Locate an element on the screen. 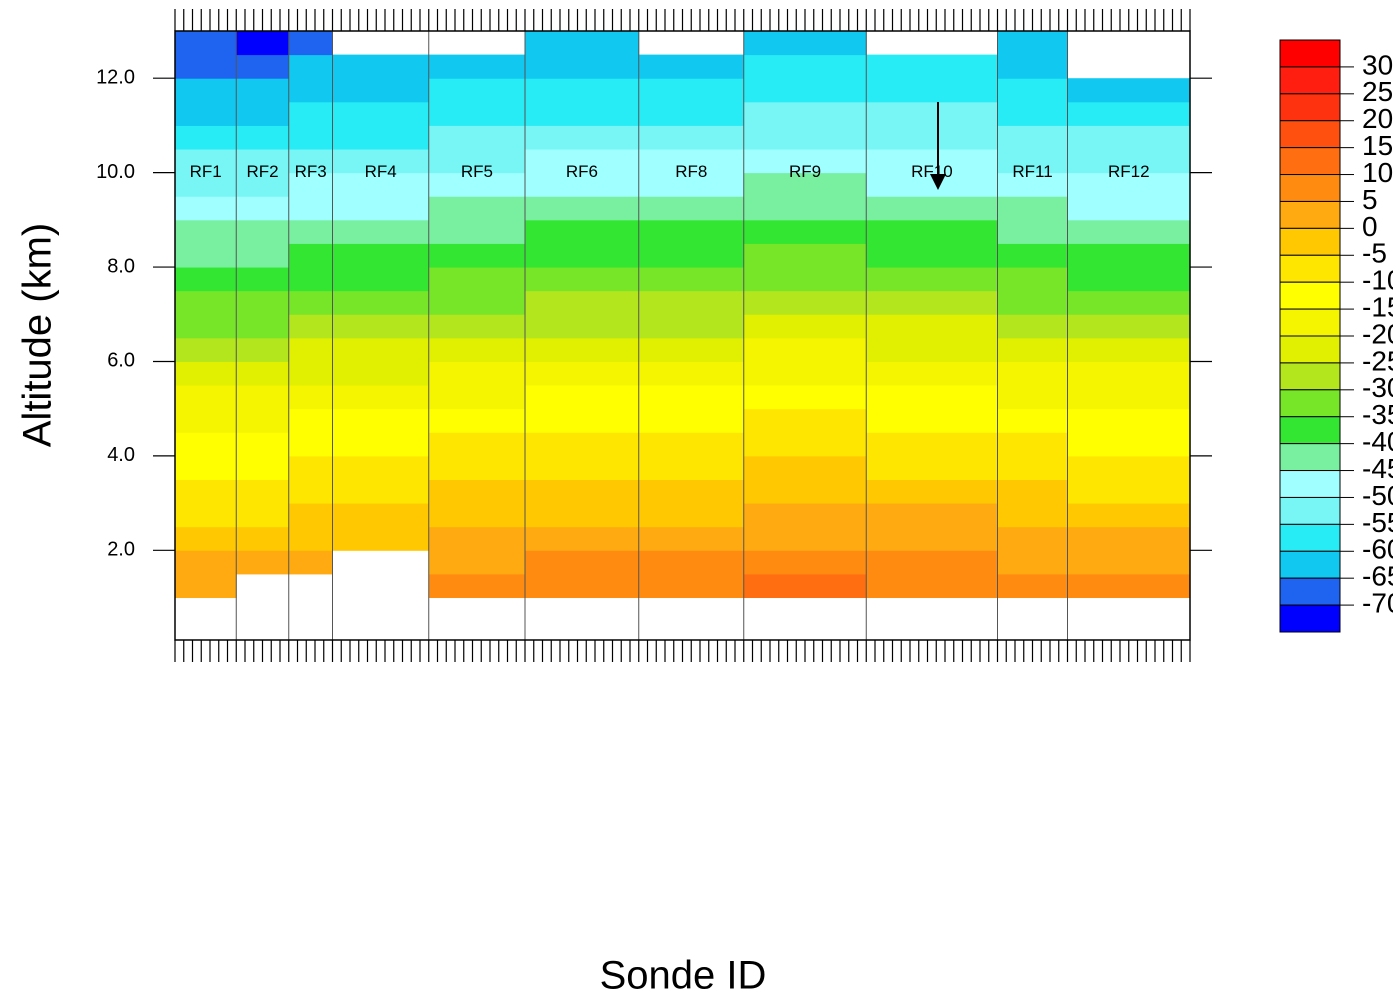 Image resolution: width=1393 pixels, height=1002 pixels. flight-label: RF8 is located at coordinates (691, 171).